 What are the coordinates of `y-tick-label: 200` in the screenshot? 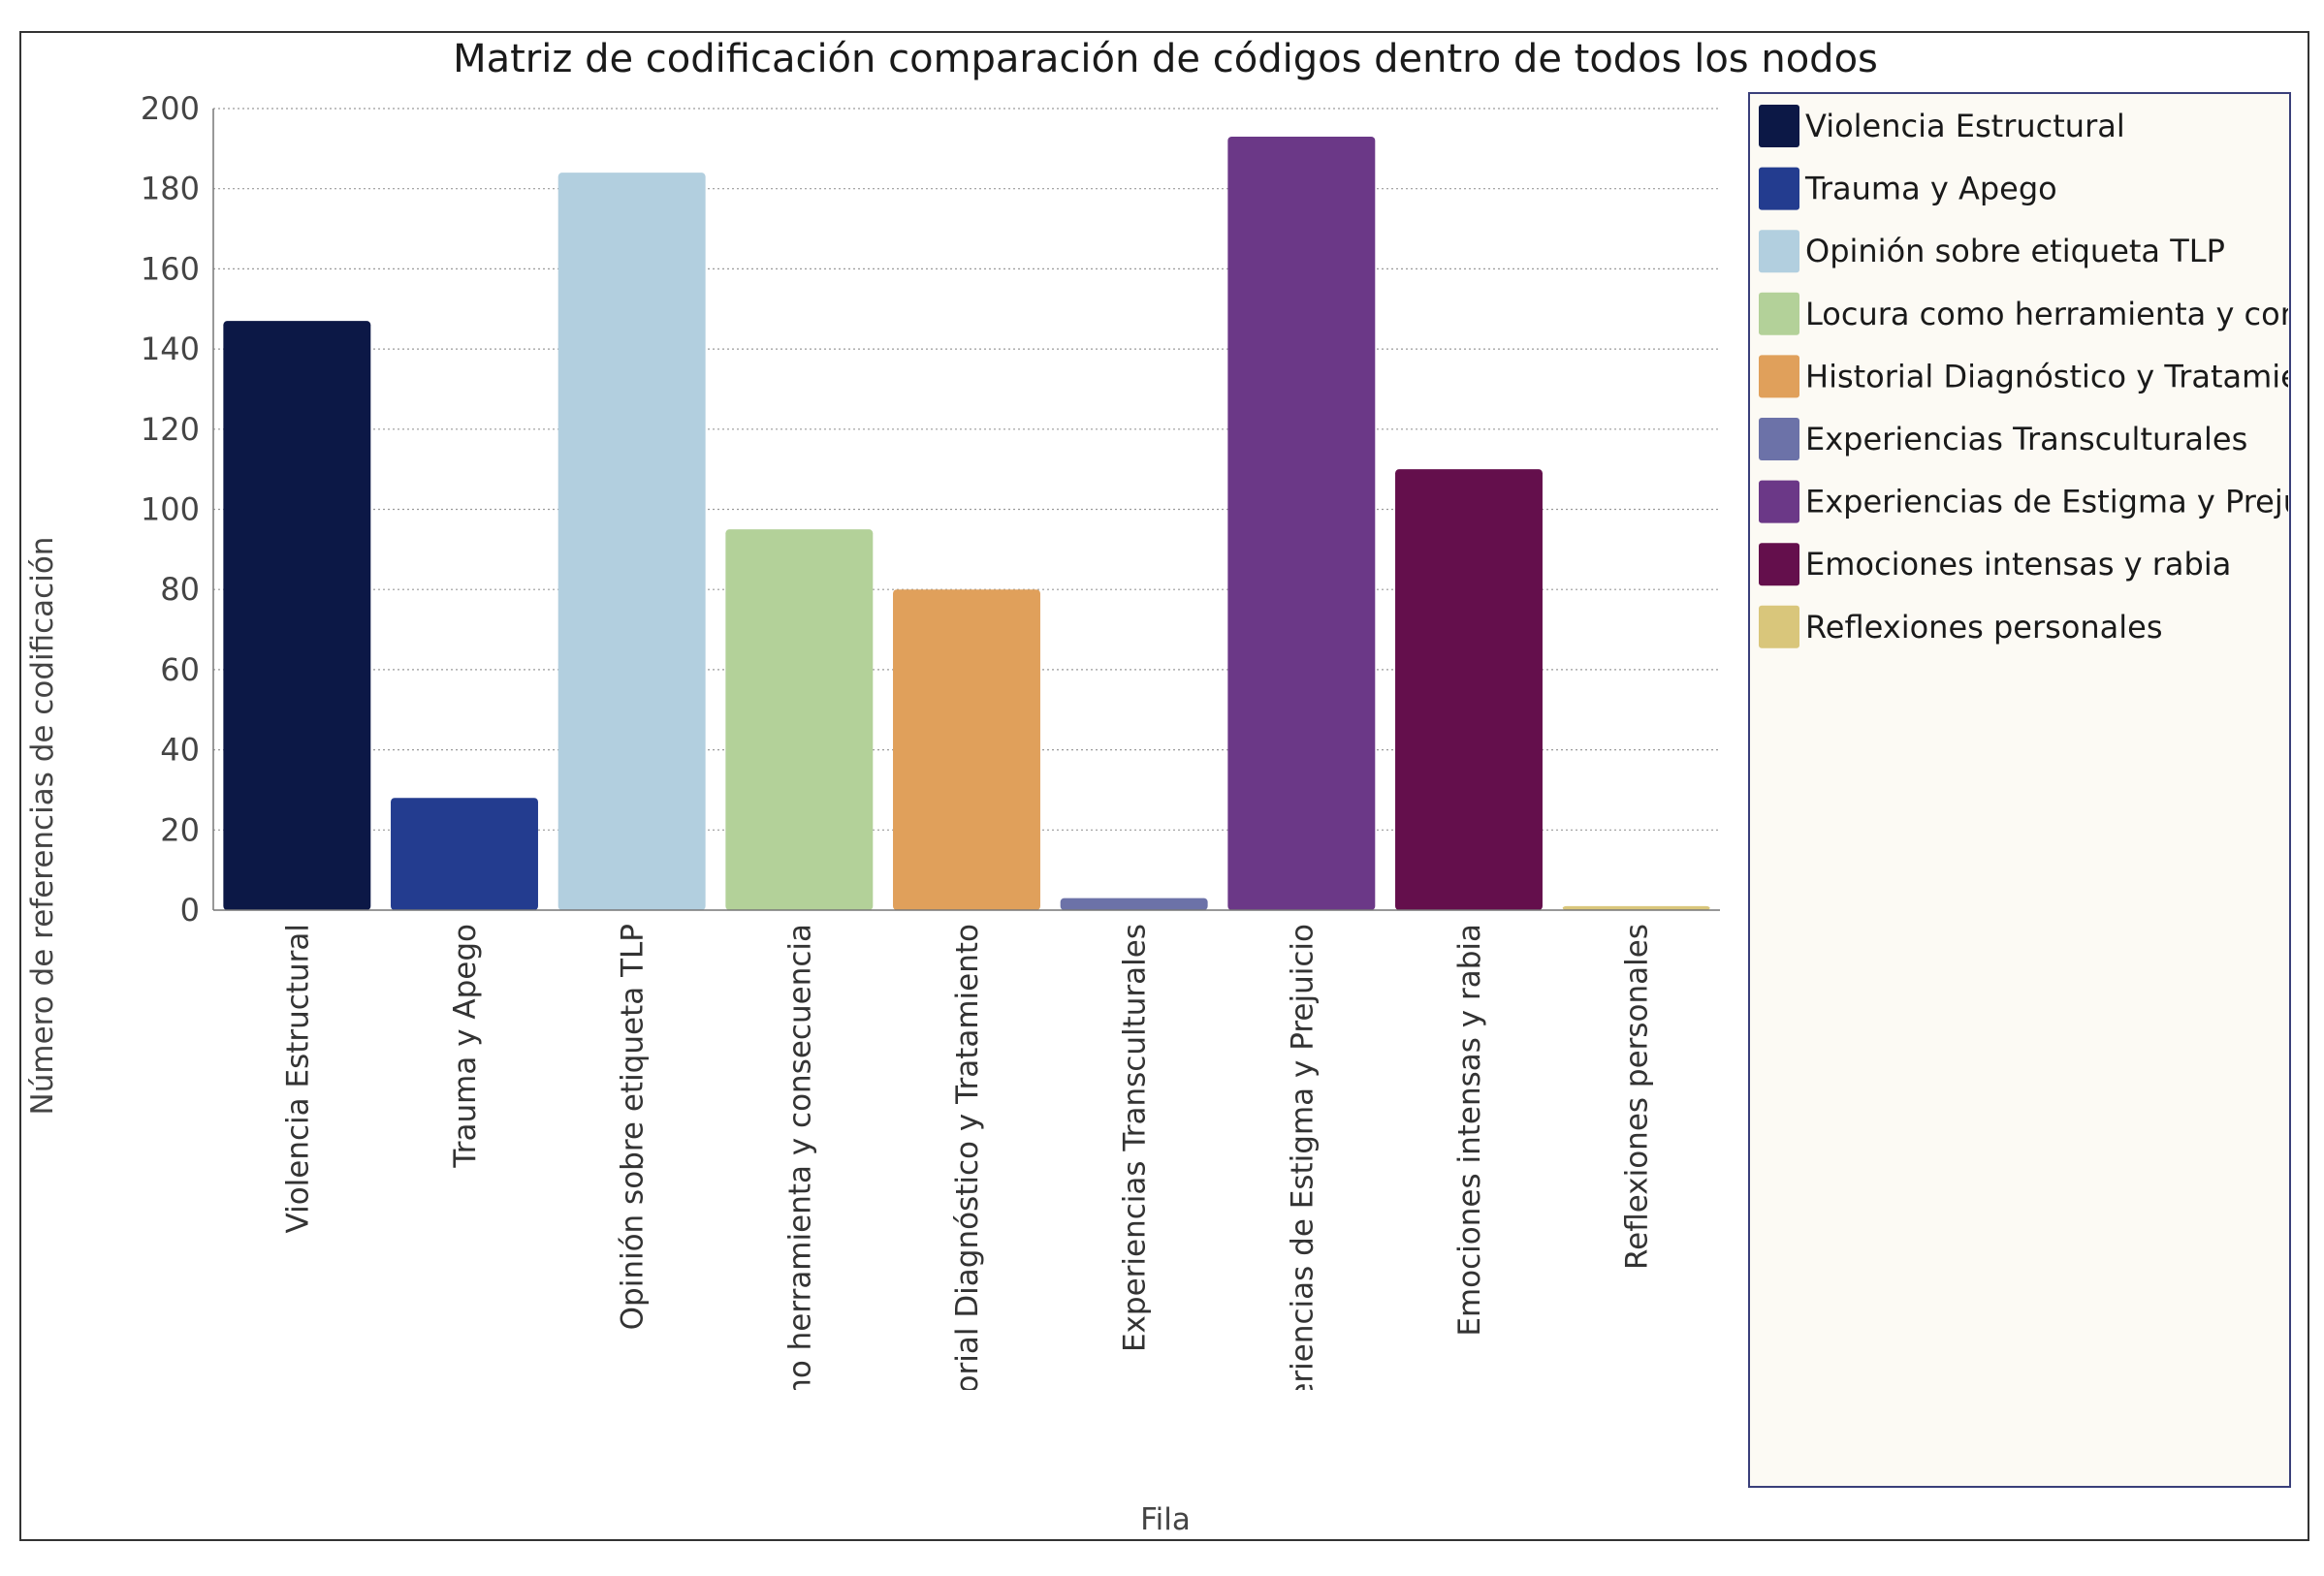 It's located at (171, 108).